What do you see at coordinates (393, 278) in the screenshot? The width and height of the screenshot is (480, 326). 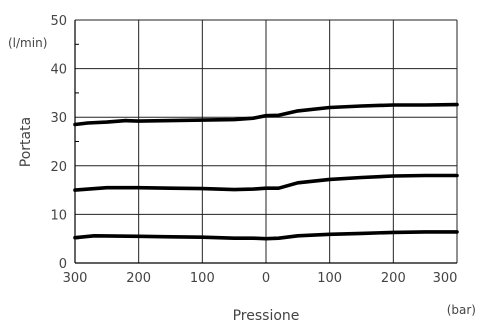 I see `x-tick-label-5: 200` at bounding box center [393, 278].